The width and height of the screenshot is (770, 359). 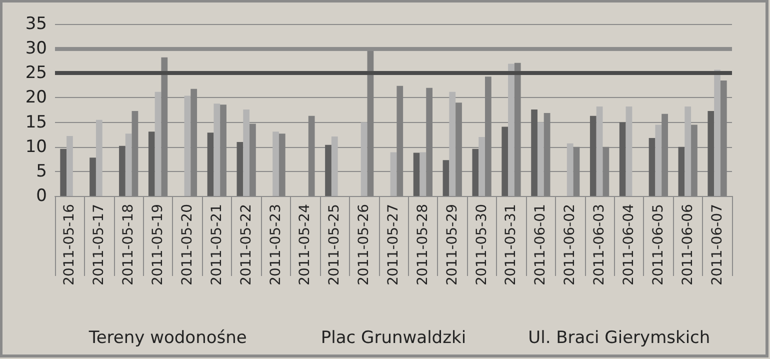 I want to click on y-tick-label: 20, so click(x=36, y=98).